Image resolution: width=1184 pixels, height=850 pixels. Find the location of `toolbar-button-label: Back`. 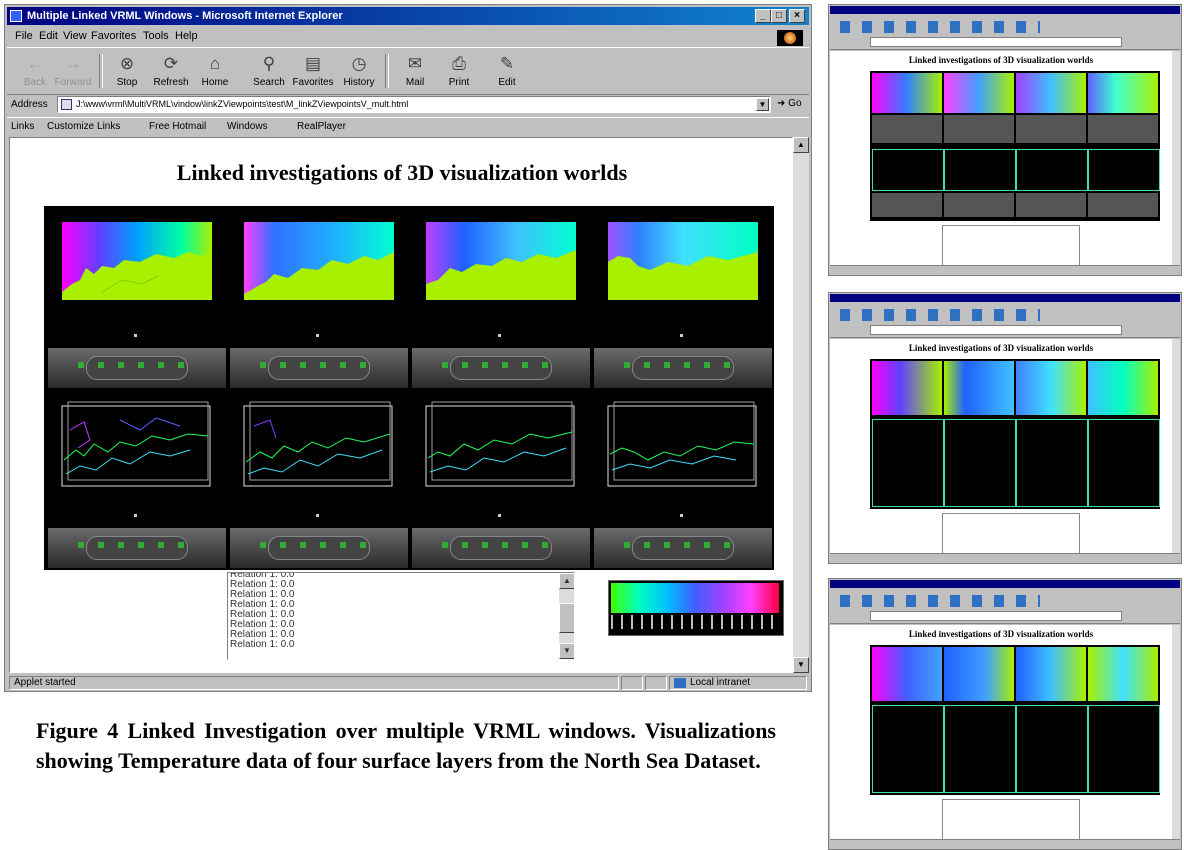

toolbar-button-label: Back is located at coordinates (35, 82).